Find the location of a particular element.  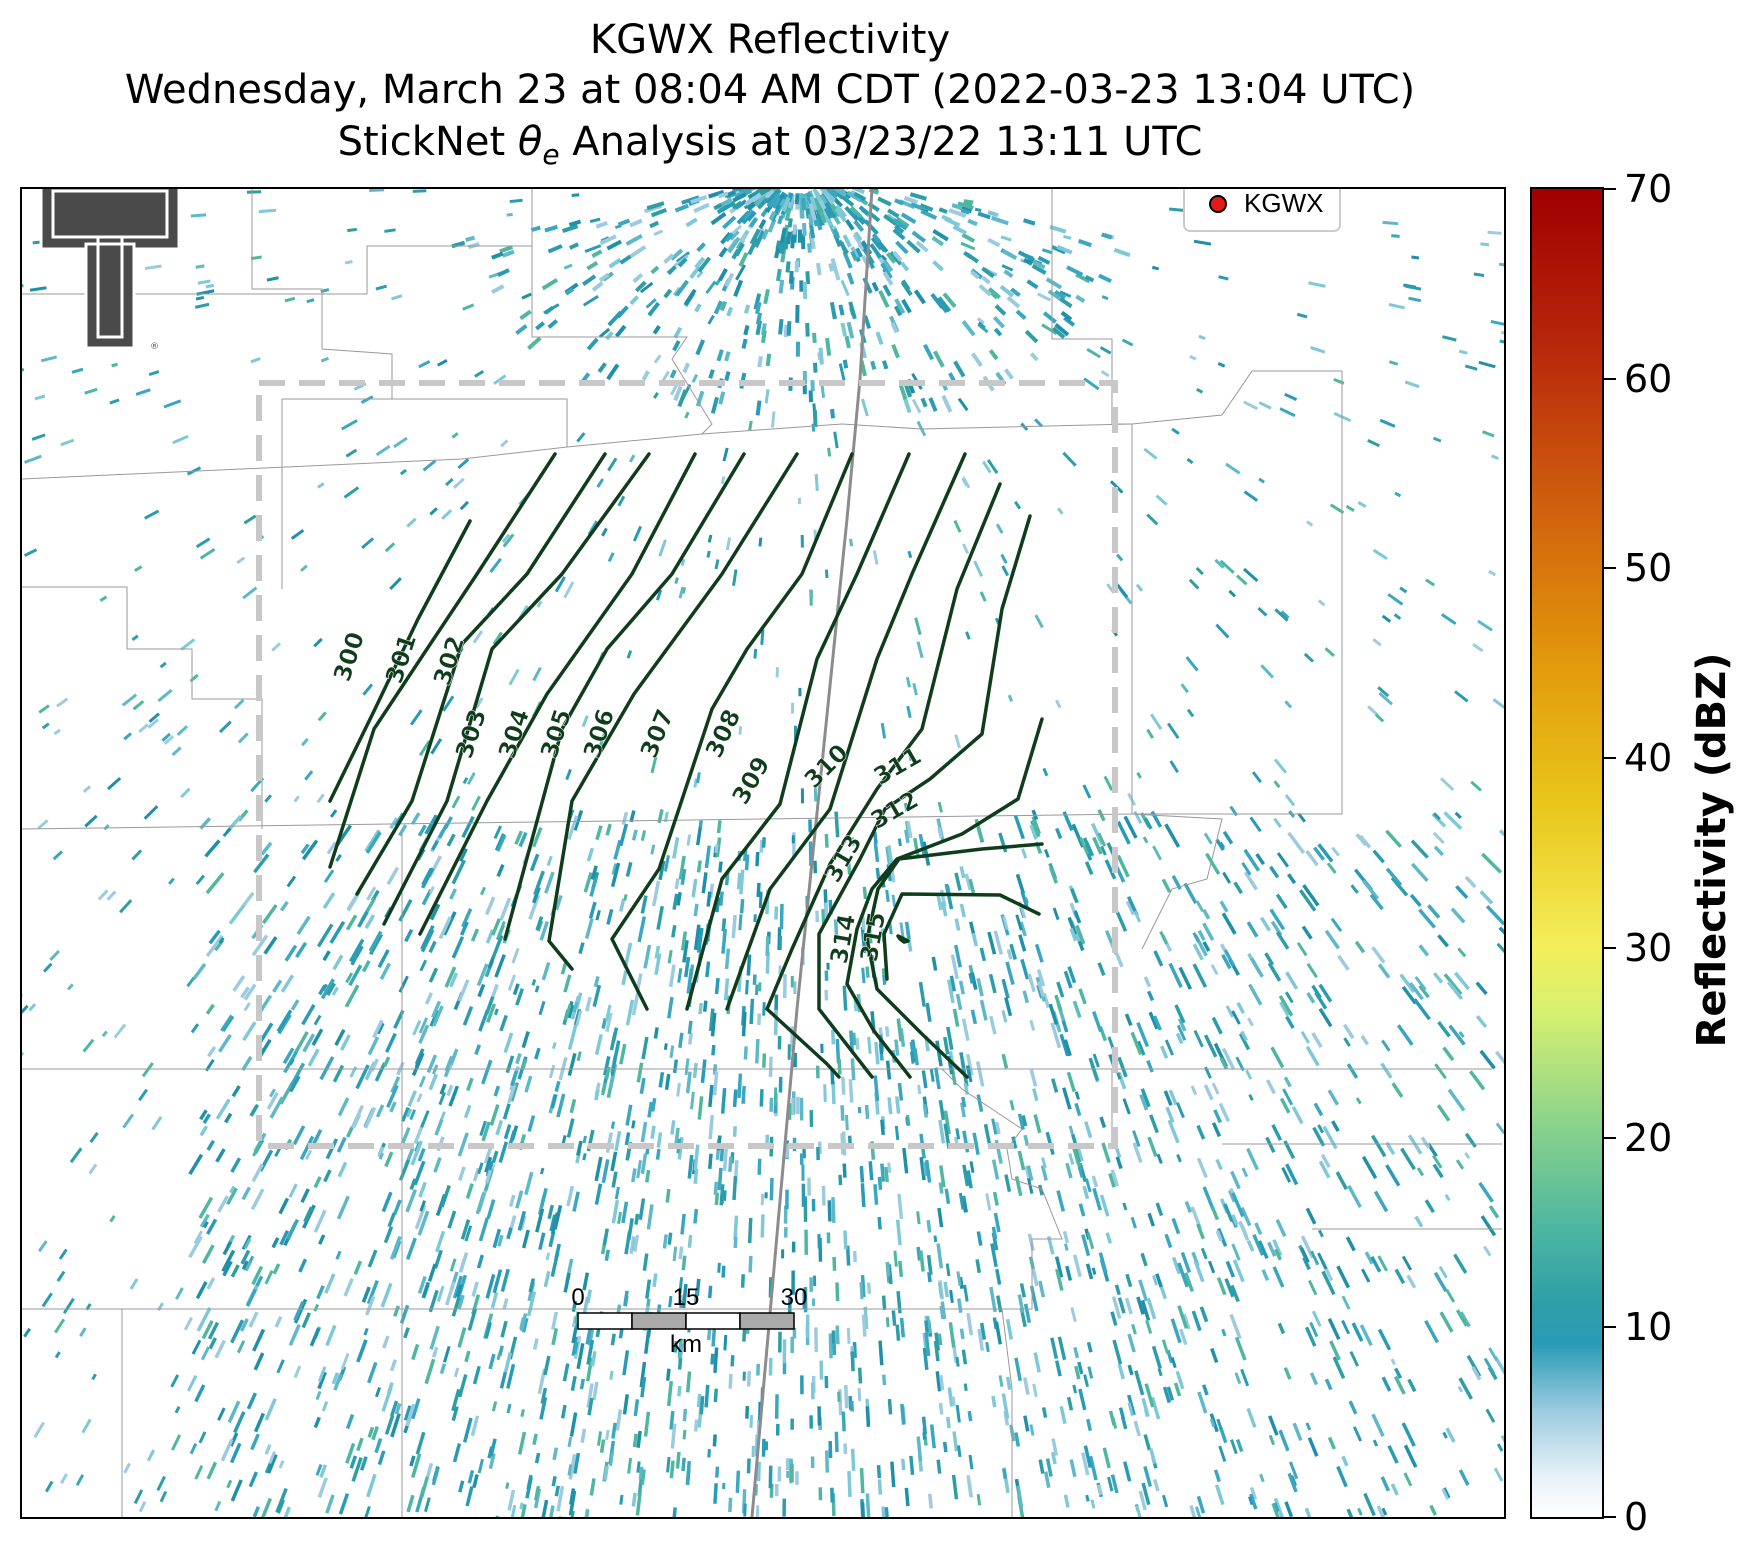

contour-label: 310 is located at coordinates (826, 766).